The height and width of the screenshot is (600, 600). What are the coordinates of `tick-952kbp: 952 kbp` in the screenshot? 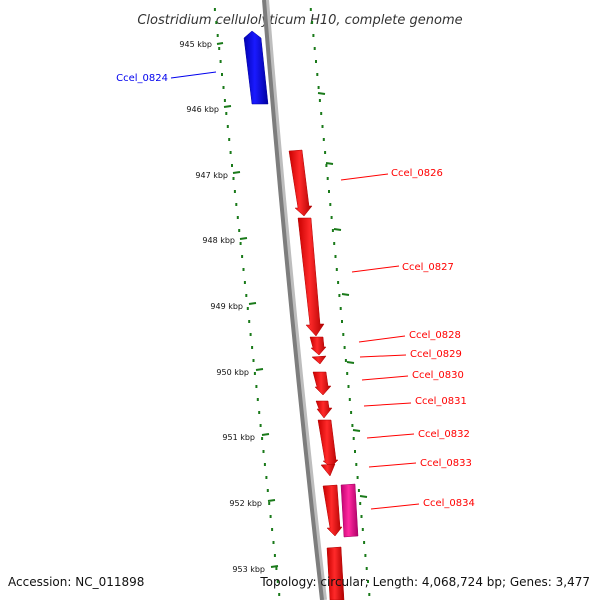 It's located at (252, 503).